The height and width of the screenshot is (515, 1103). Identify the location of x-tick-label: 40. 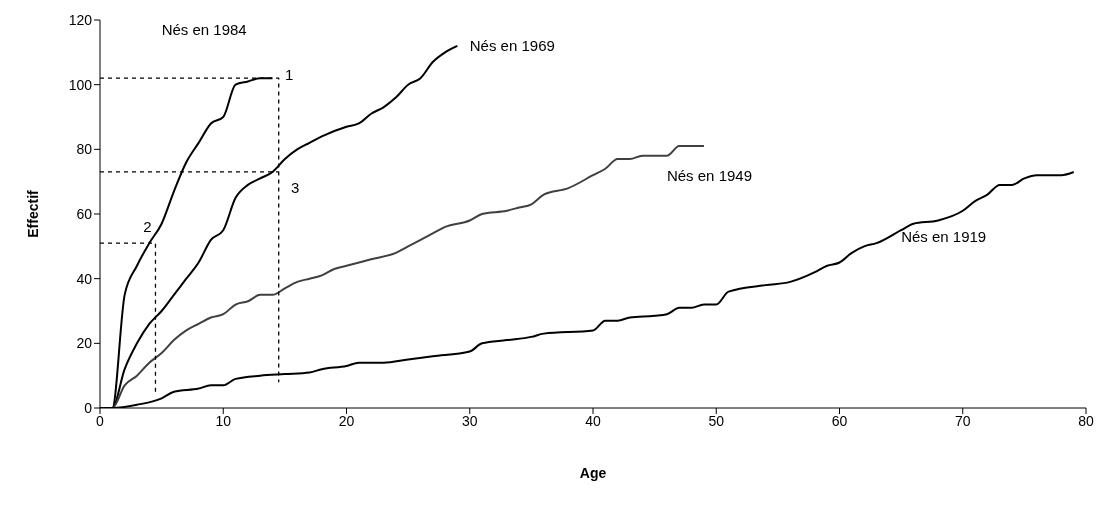
(593, 420).